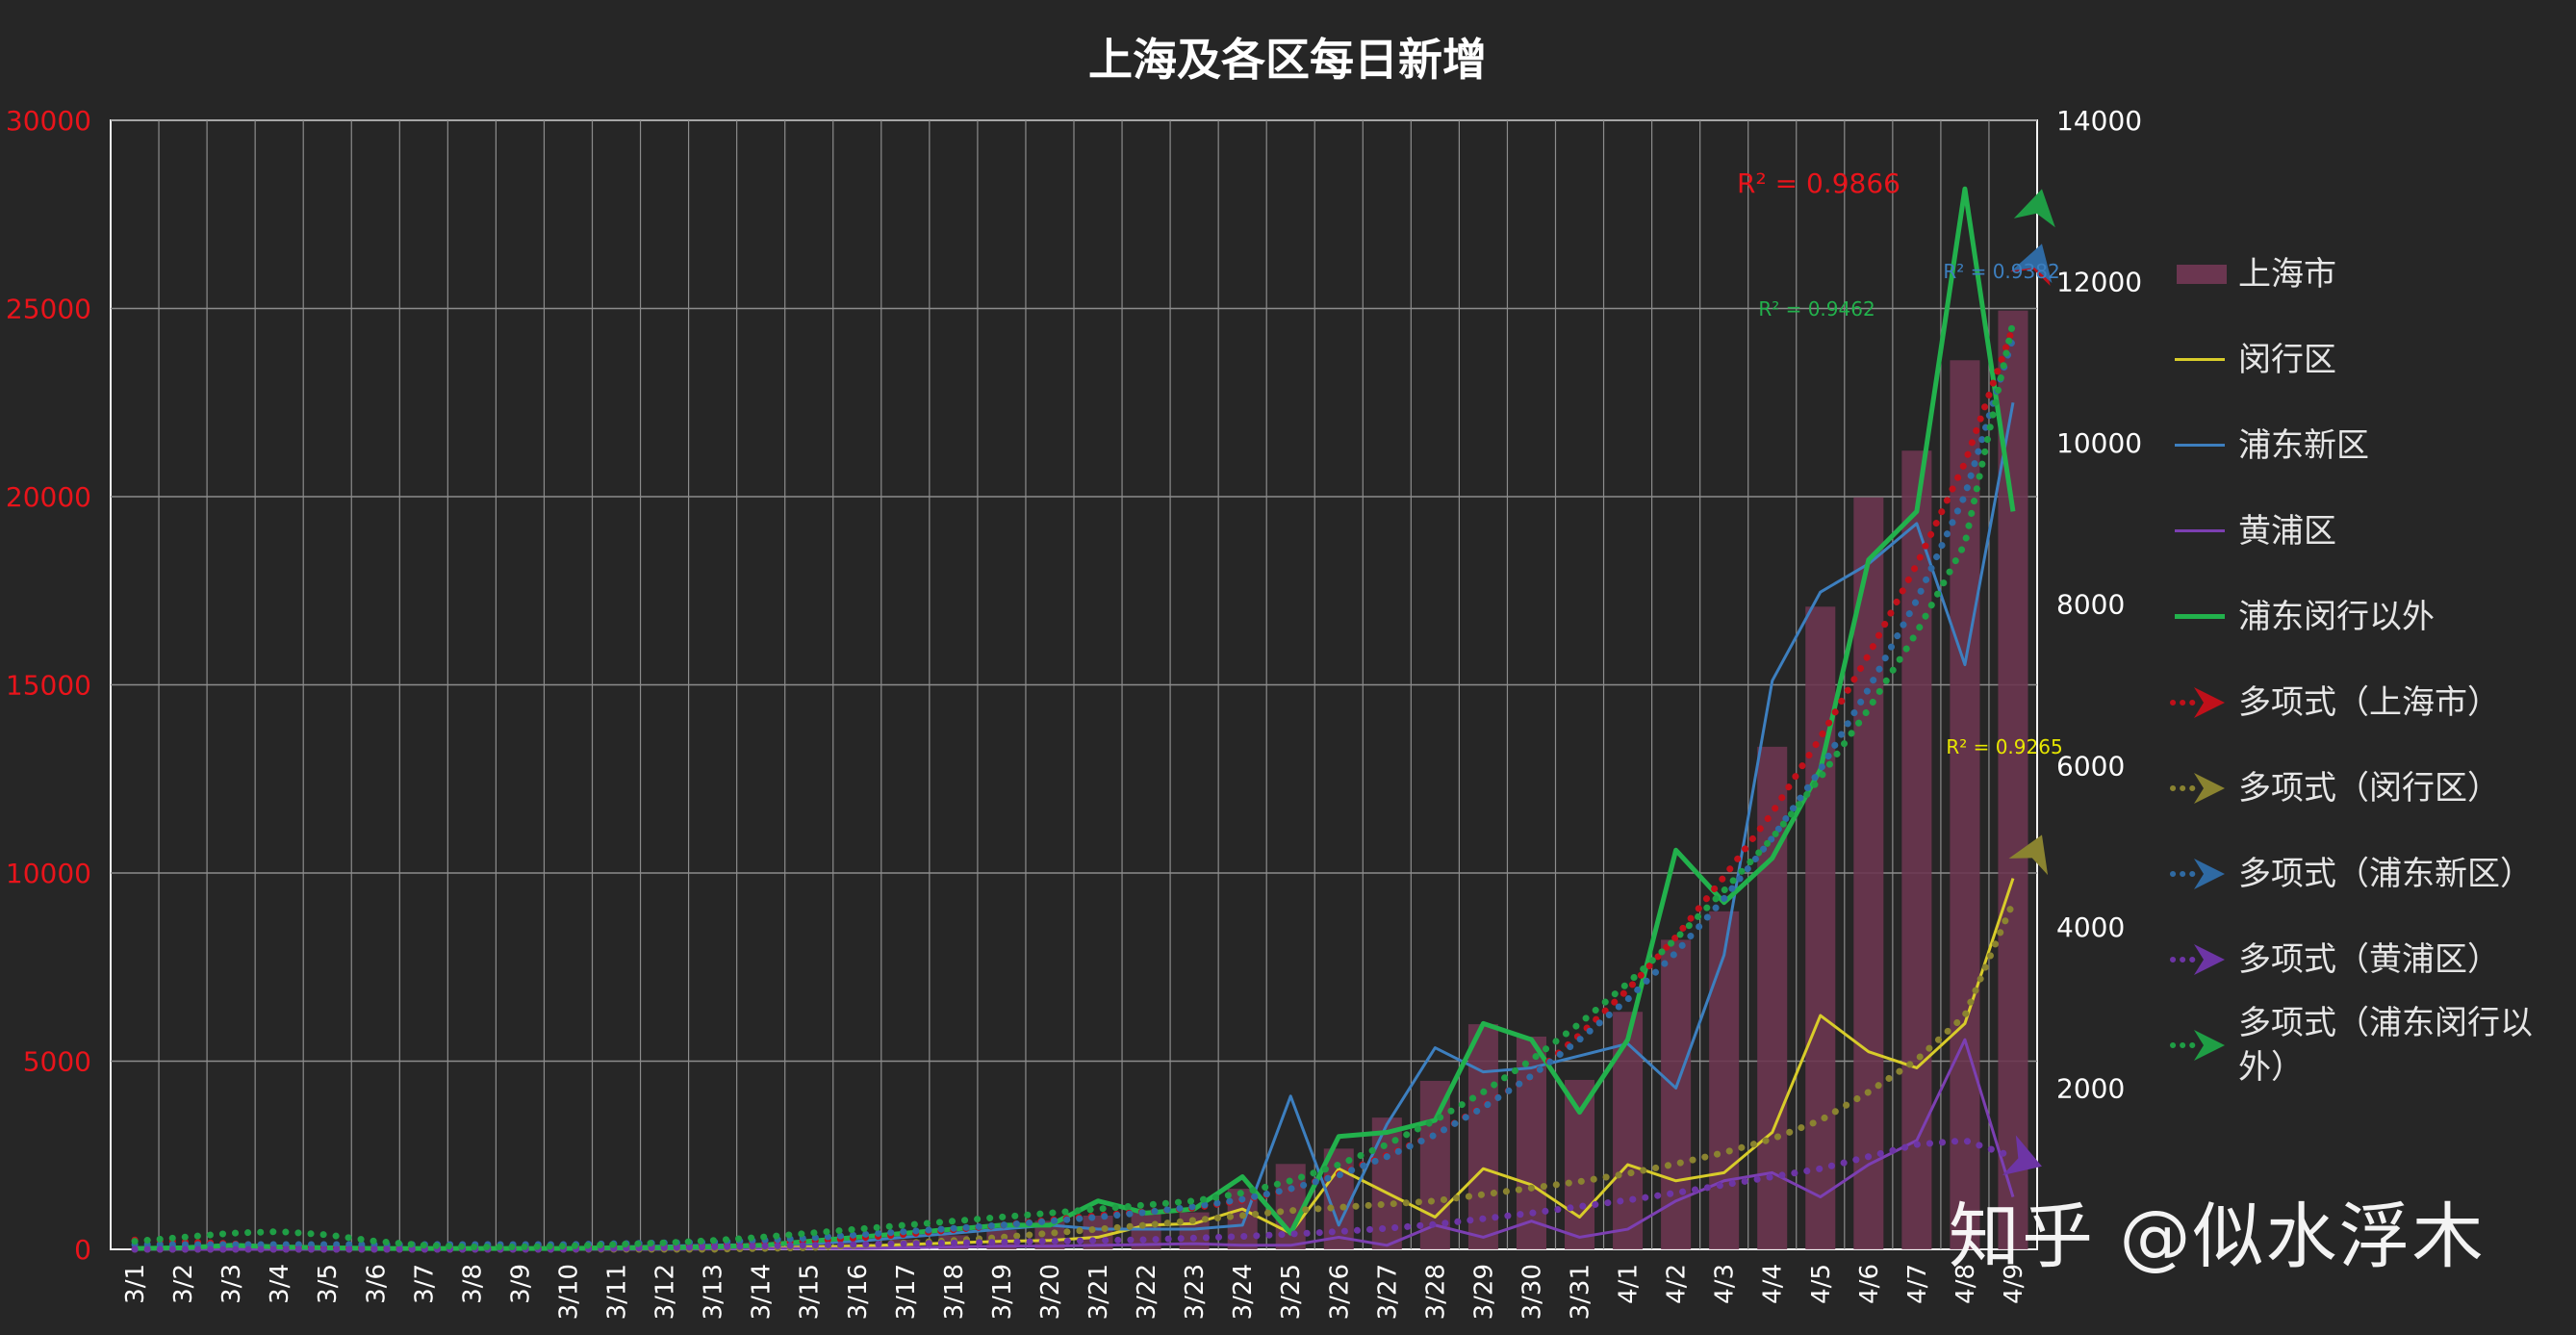 The width and height of the screenshot is (2576, 1335). I want to click on y-right-tick-label: 12000, so click(2099, 282).